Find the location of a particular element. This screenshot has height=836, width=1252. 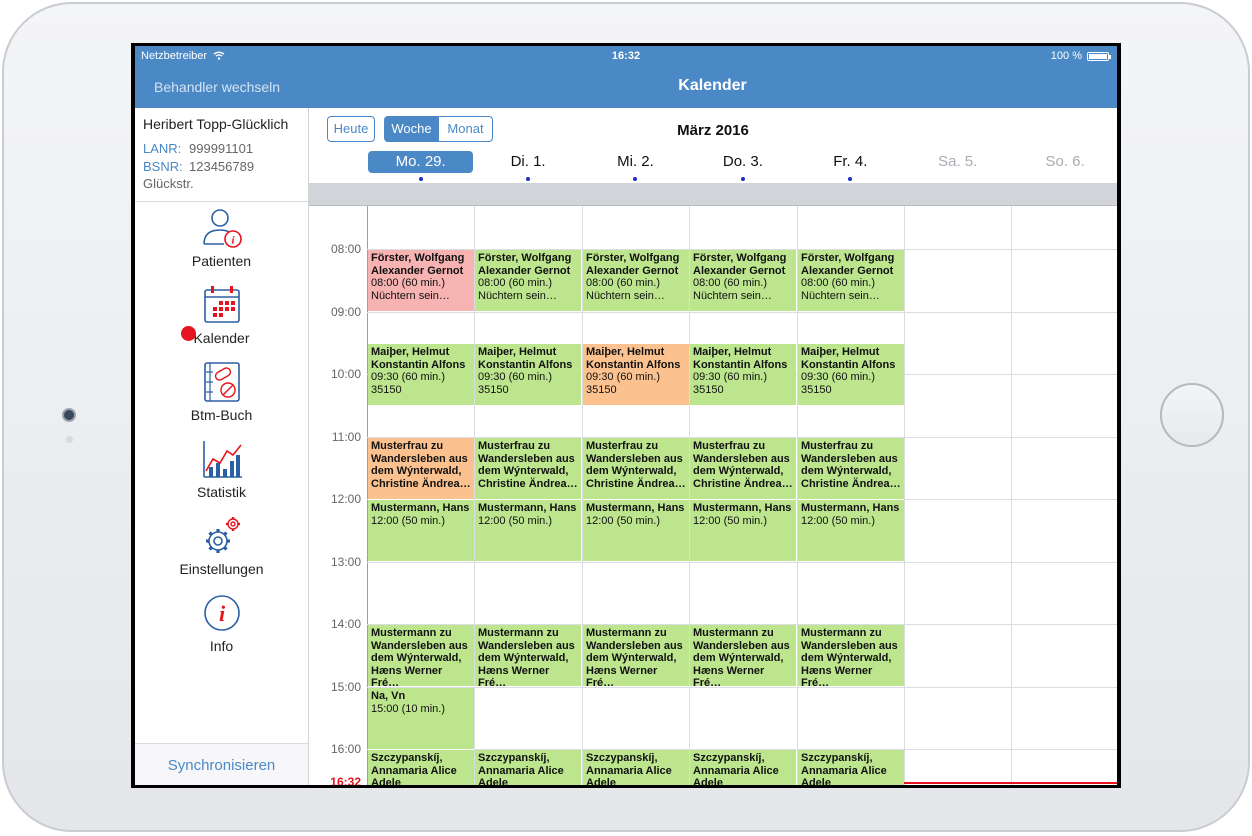

tab-month: Monat is located at coordinates (465, 129).